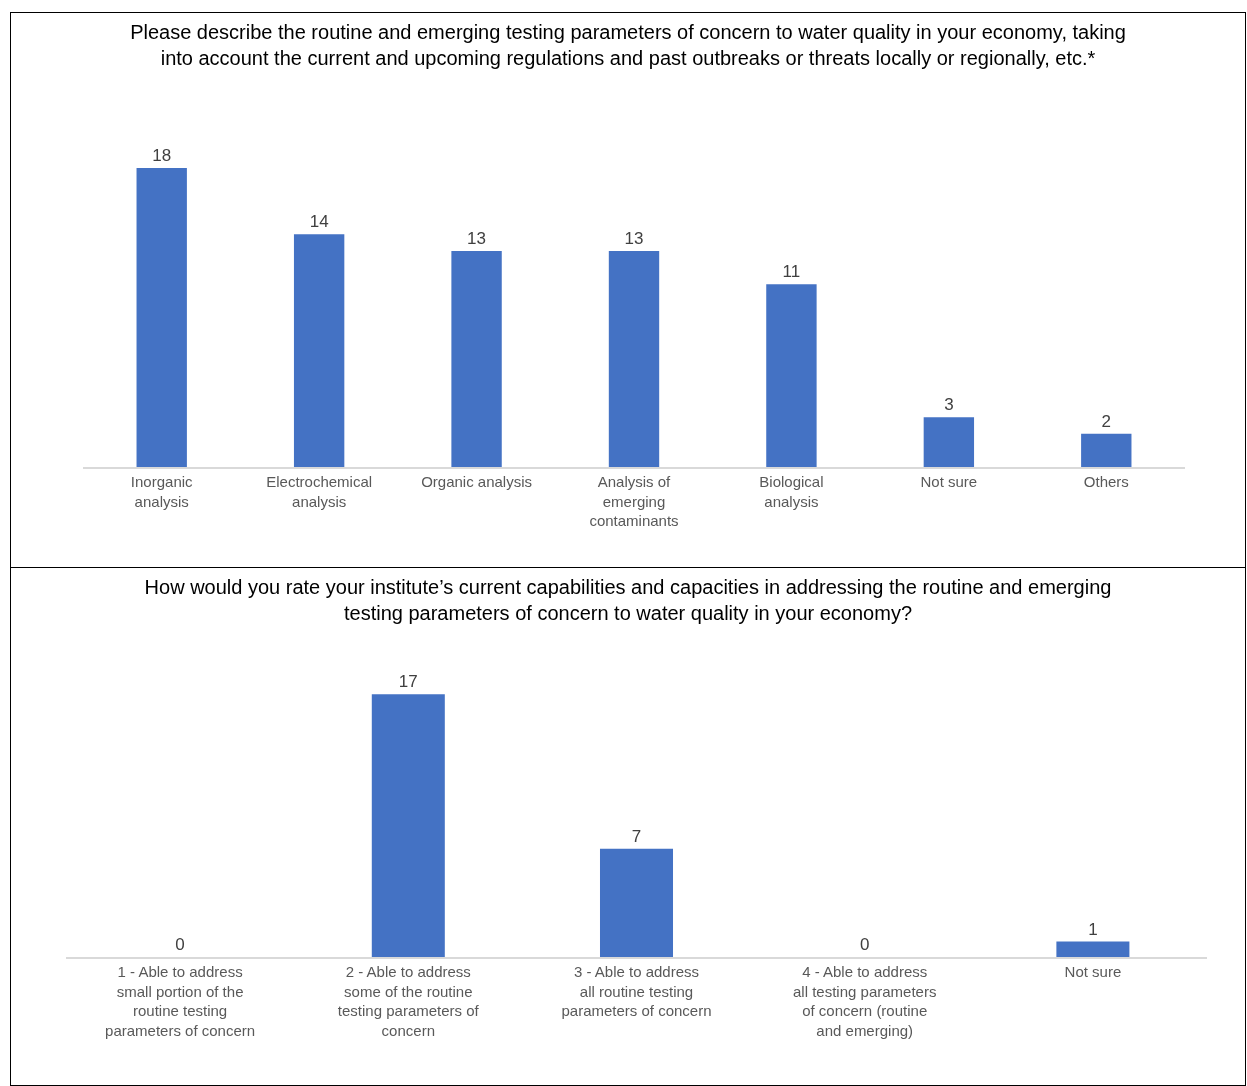  What do you see at coordinates (180, 1001) in the screenshot?
I see `x-tick-label: 1 - Able to address small portion of the routine testing parameters of concern` at bounding box center [180, 1001].